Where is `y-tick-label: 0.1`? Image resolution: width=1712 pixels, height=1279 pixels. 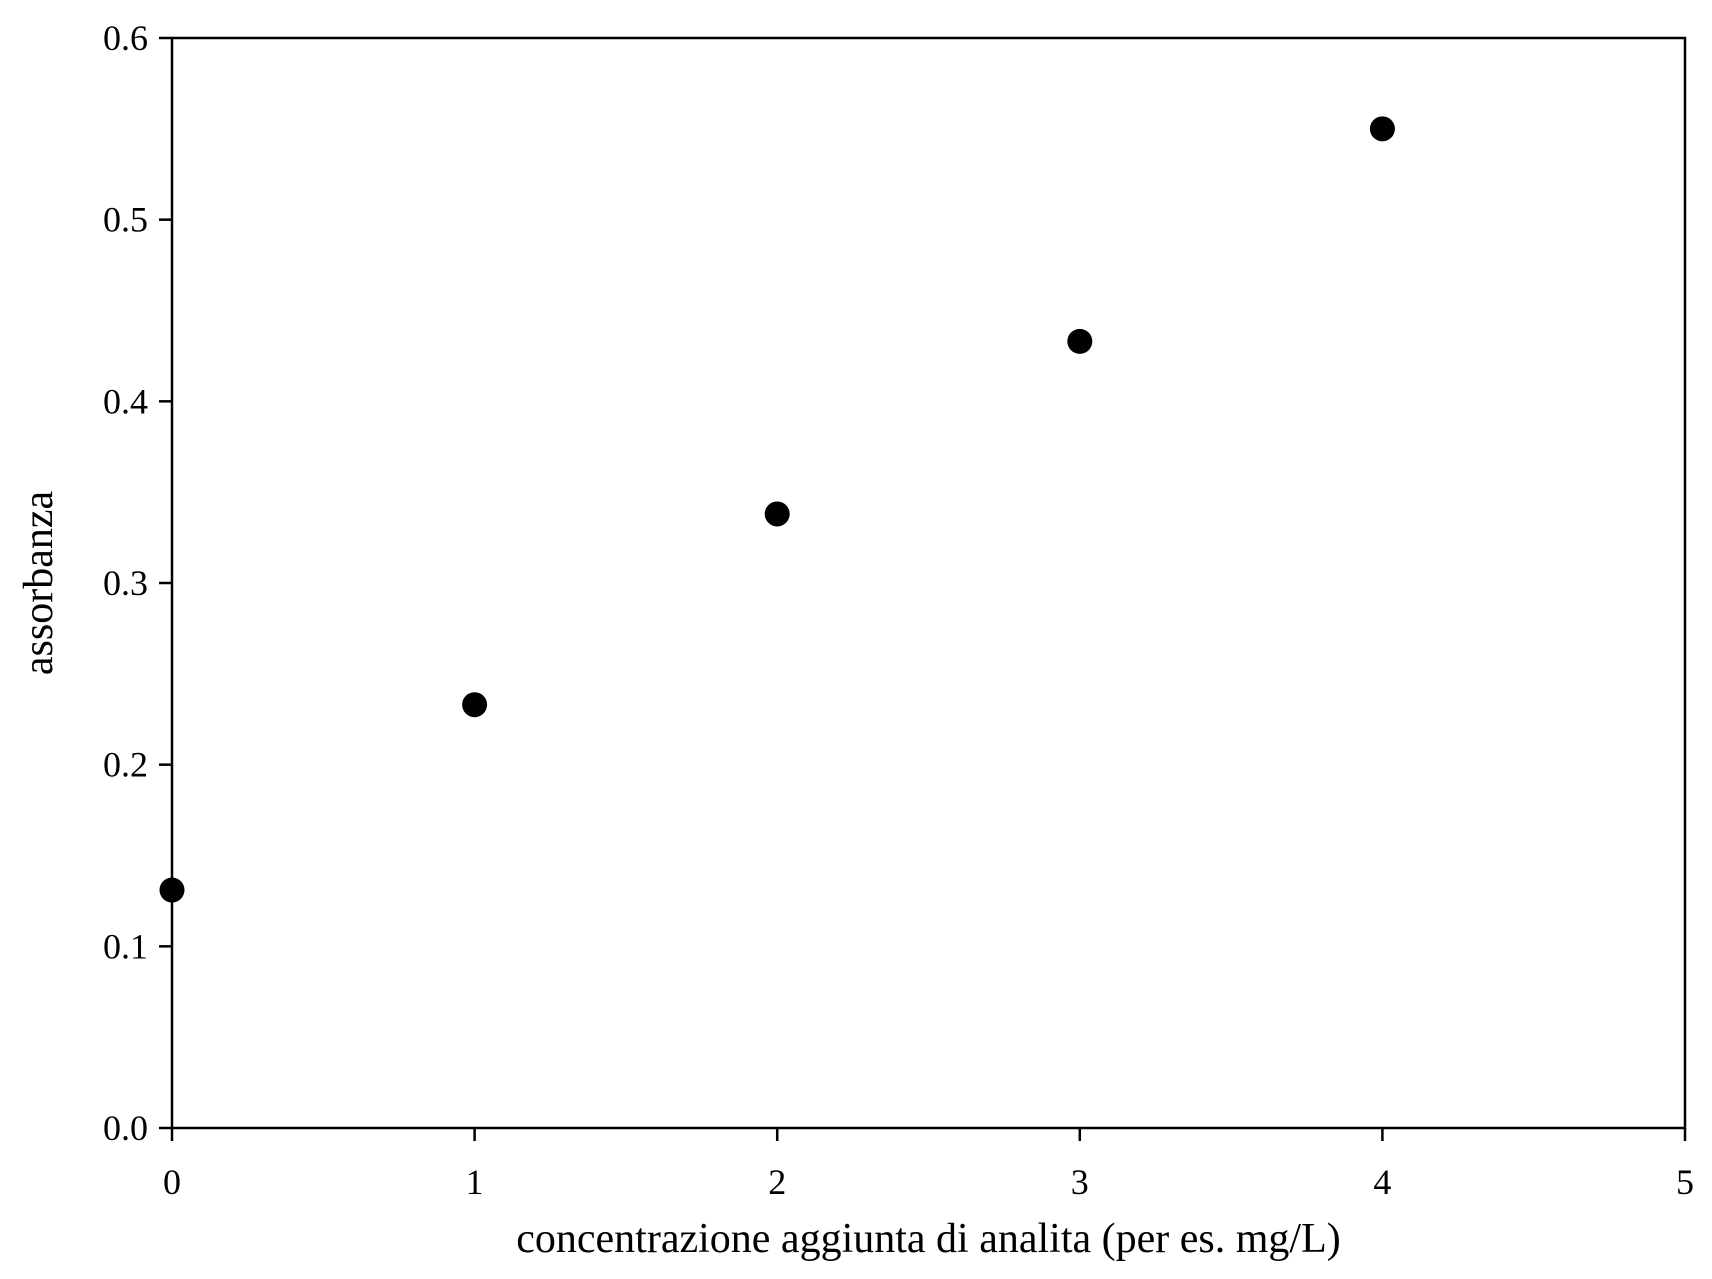
y-tick-label: 0.1 is located at coordinates (125, 946).